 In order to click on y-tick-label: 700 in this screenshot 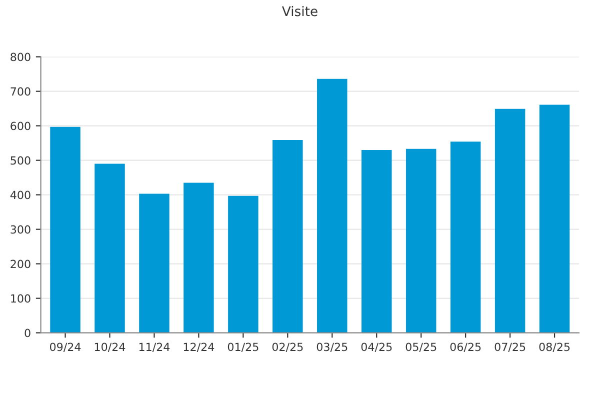, I will do `click(20, 91)`.